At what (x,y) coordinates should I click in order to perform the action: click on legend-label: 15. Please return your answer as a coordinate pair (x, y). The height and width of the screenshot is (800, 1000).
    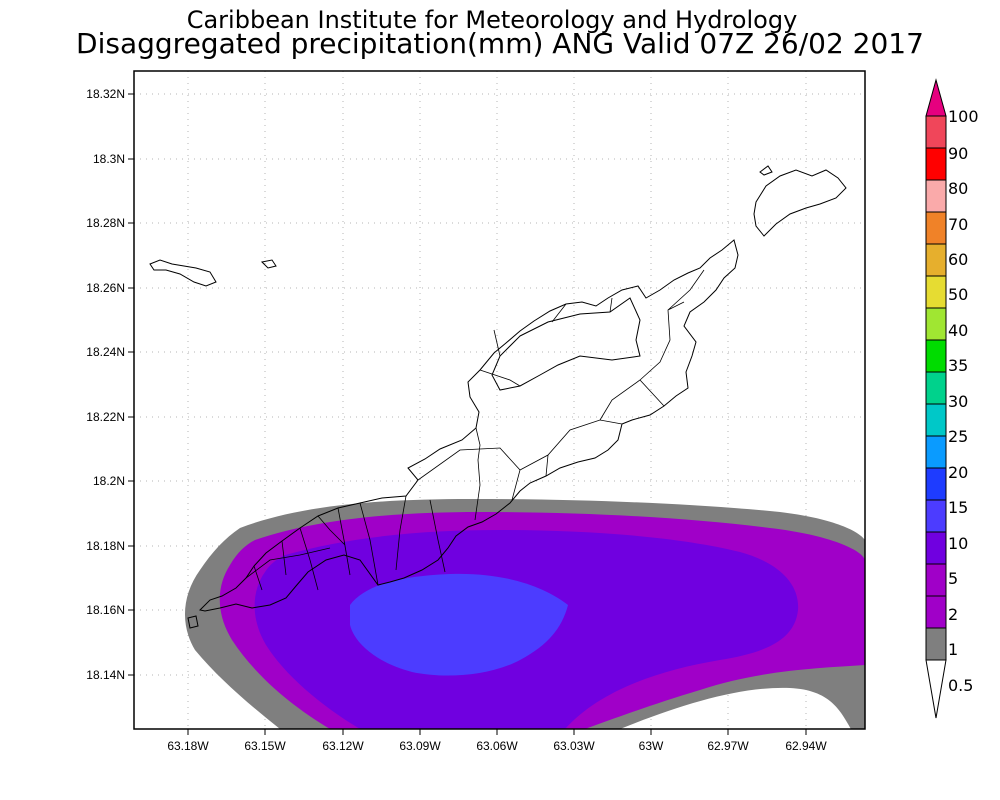
    Looking at the image, I should click on (958, 507).